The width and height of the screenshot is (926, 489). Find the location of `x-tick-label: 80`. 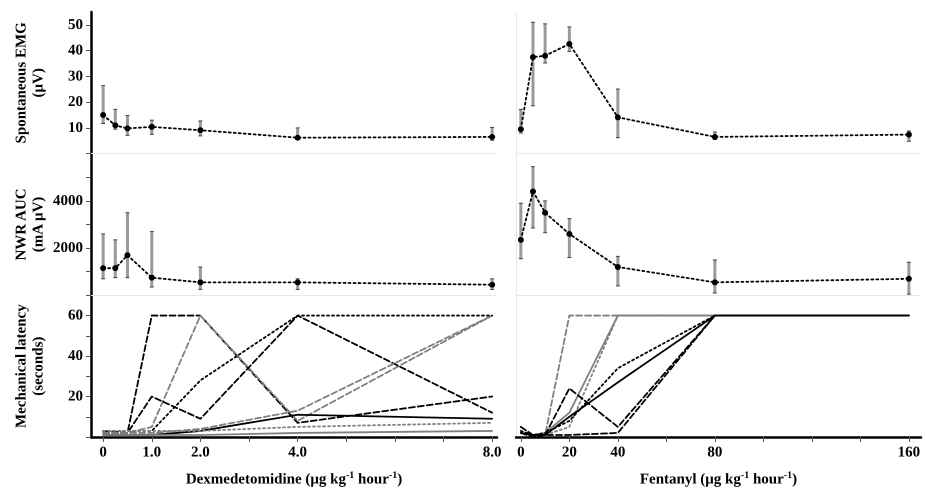

x-tick-label: 80 is located at coordinates (714, 452).